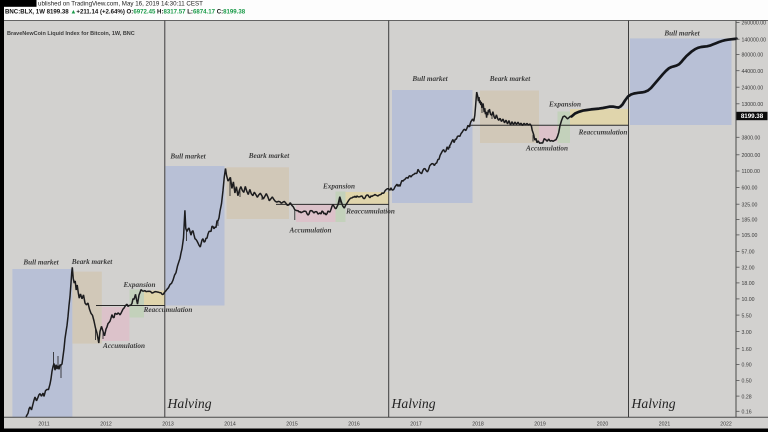 The width and height of the screenshot is (768, 432). What do you see at coordinates (43, 425) in the screenshot?
I see `svg-text: 2011` at bounding box center [43, 425].